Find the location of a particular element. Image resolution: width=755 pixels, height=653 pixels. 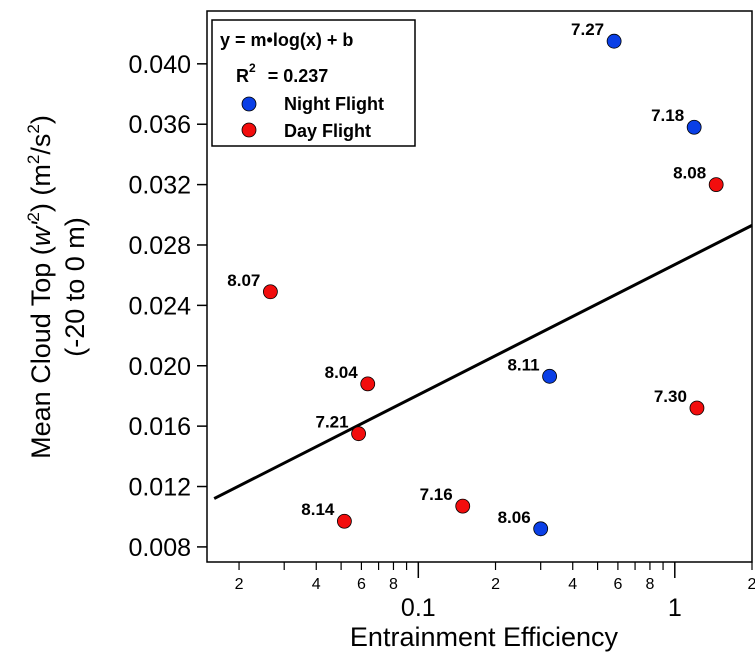

legend-equation: y = m•log(x) + b is located at coordinates (286, 40).